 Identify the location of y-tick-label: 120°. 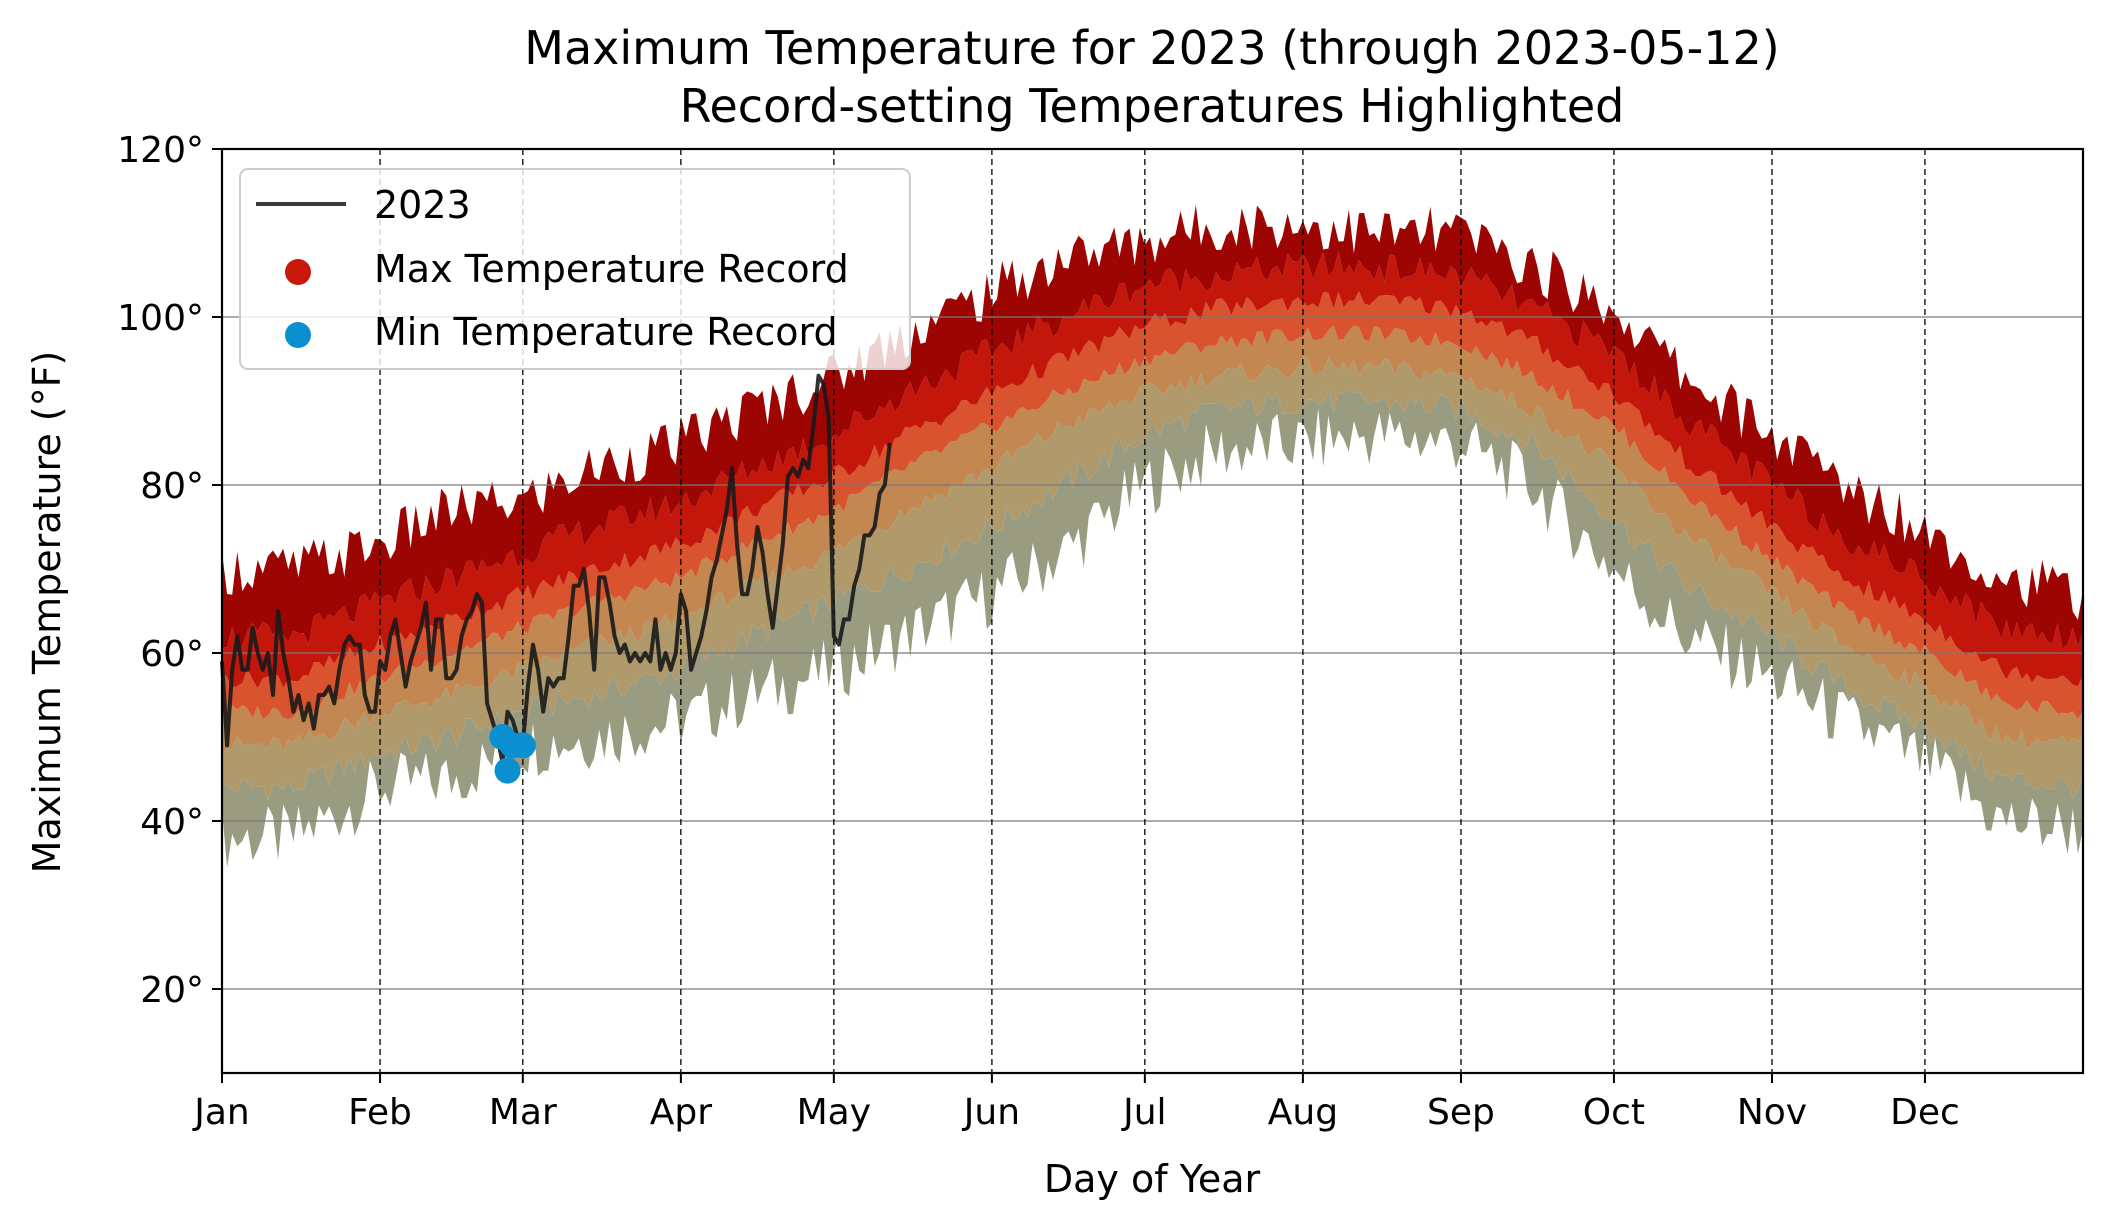
(160, 150).